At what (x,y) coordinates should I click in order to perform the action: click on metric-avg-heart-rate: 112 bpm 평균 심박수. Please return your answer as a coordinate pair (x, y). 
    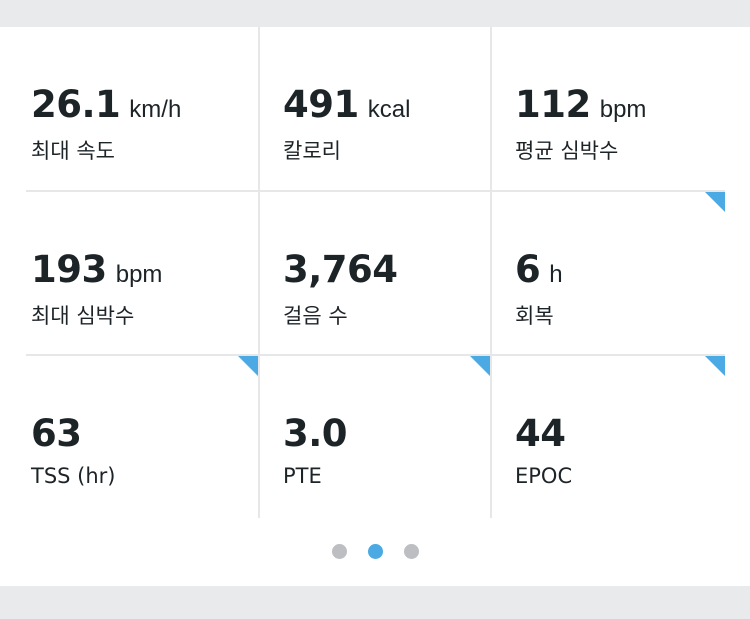
    Looking at the image, I should click on (608, 108).